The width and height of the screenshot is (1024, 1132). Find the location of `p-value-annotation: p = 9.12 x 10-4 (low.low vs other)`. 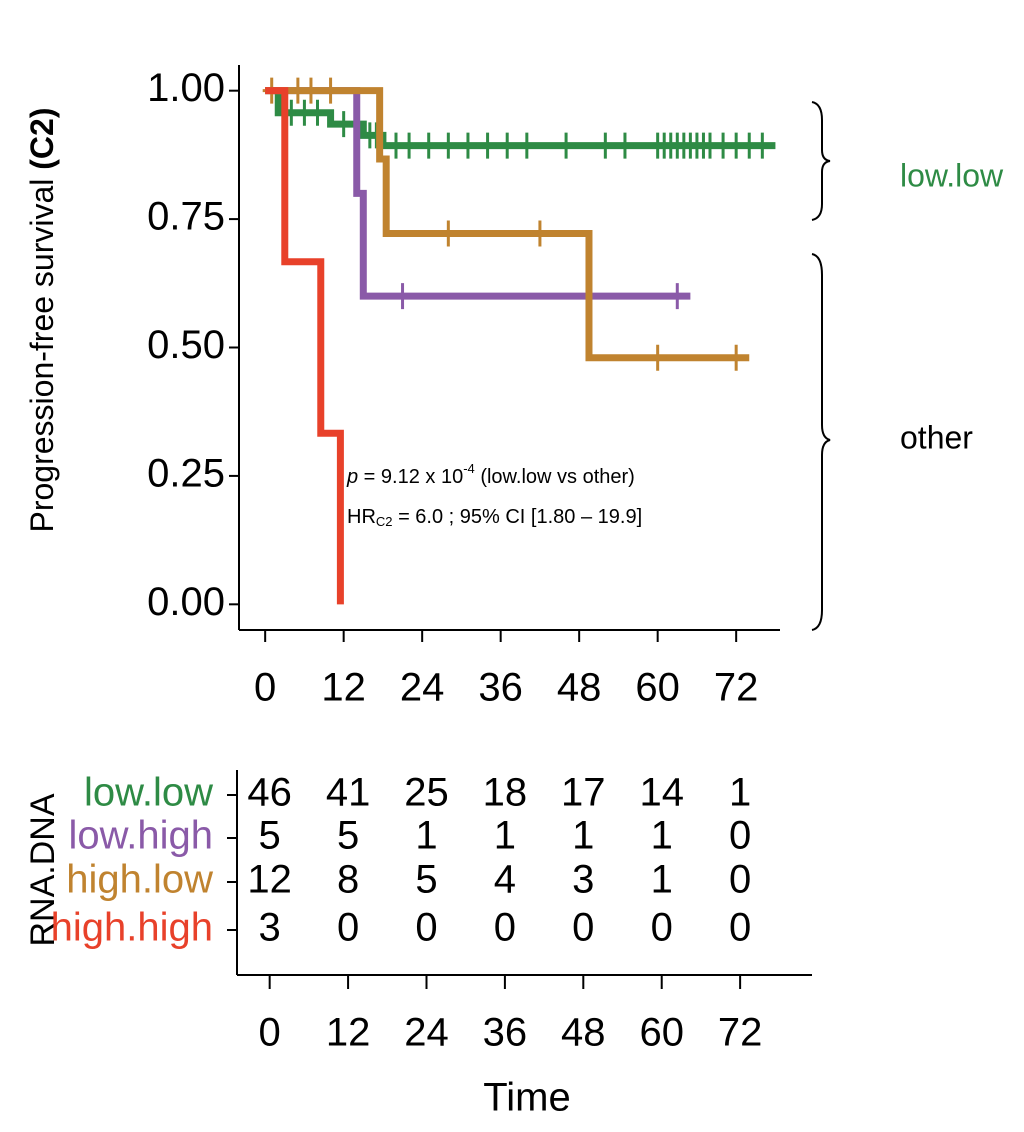

p-value-annotation: p = 9.12 x 10-4 (low.low vs other) is located at coordinates (490, 474).